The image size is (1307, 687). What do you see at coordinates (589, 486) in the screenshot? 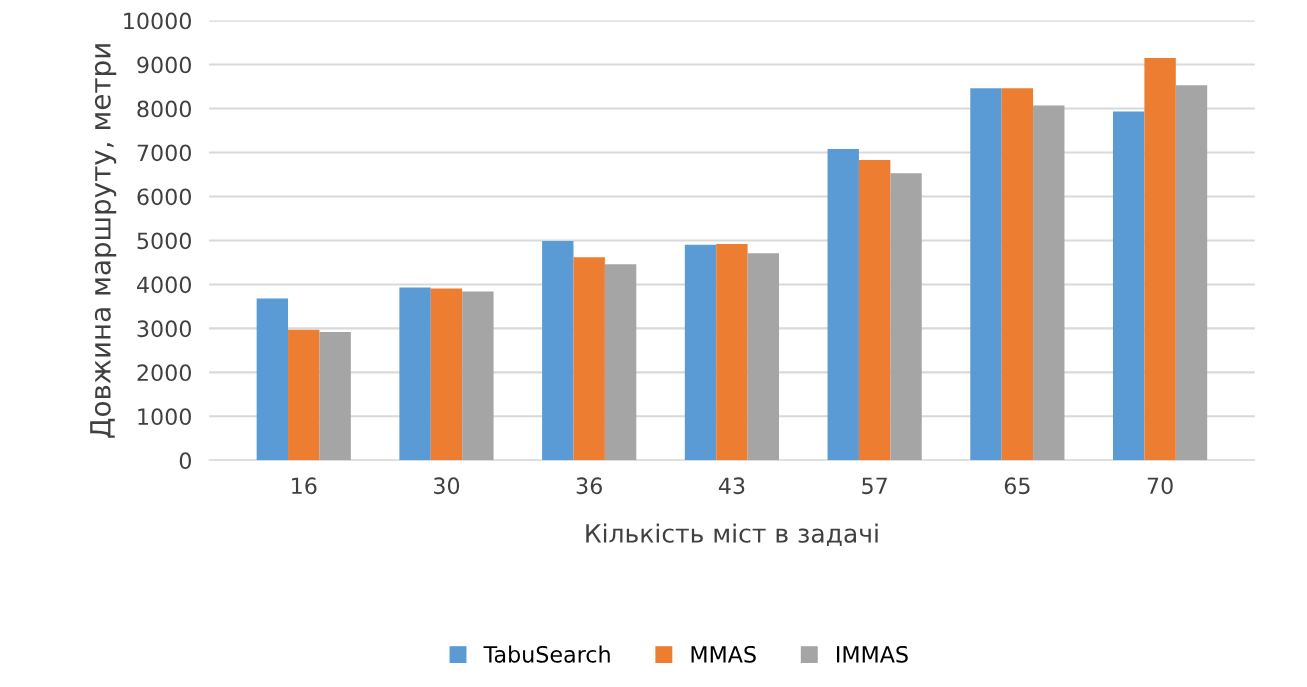
I see `x-tick-label: 36` at bounding box center [589, 486].